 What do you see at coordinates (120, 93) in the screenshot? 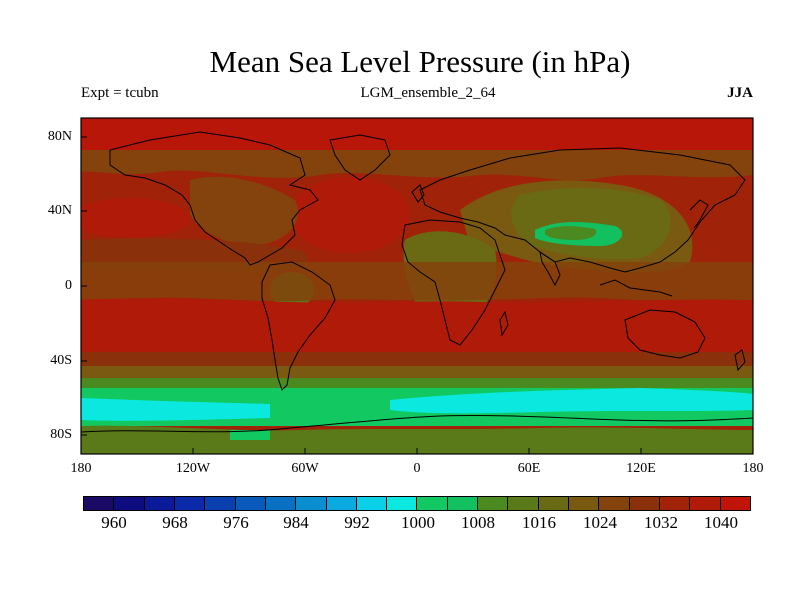
I see `experiment-label: Expt = tcubn` at bounding box center [120, 93].